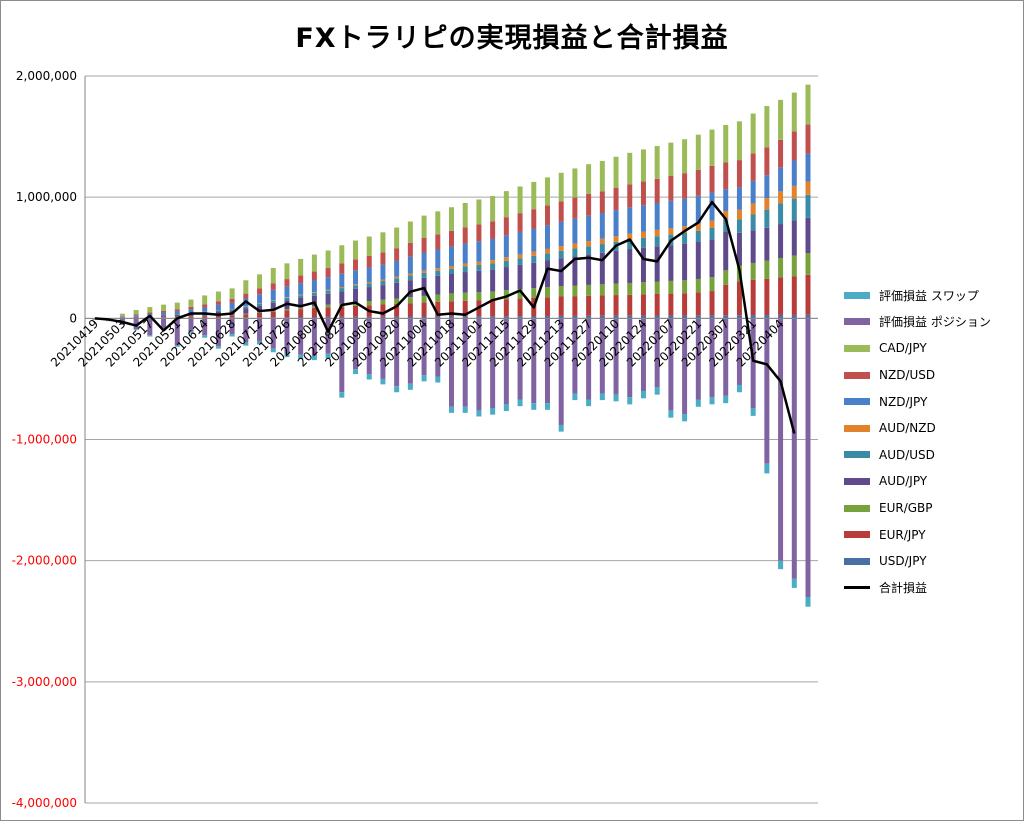  What do you see at coordinates (44, 682) in the screenshot?
I see `y-tick-label: -3,000,000` at bounding box center [44, 682].